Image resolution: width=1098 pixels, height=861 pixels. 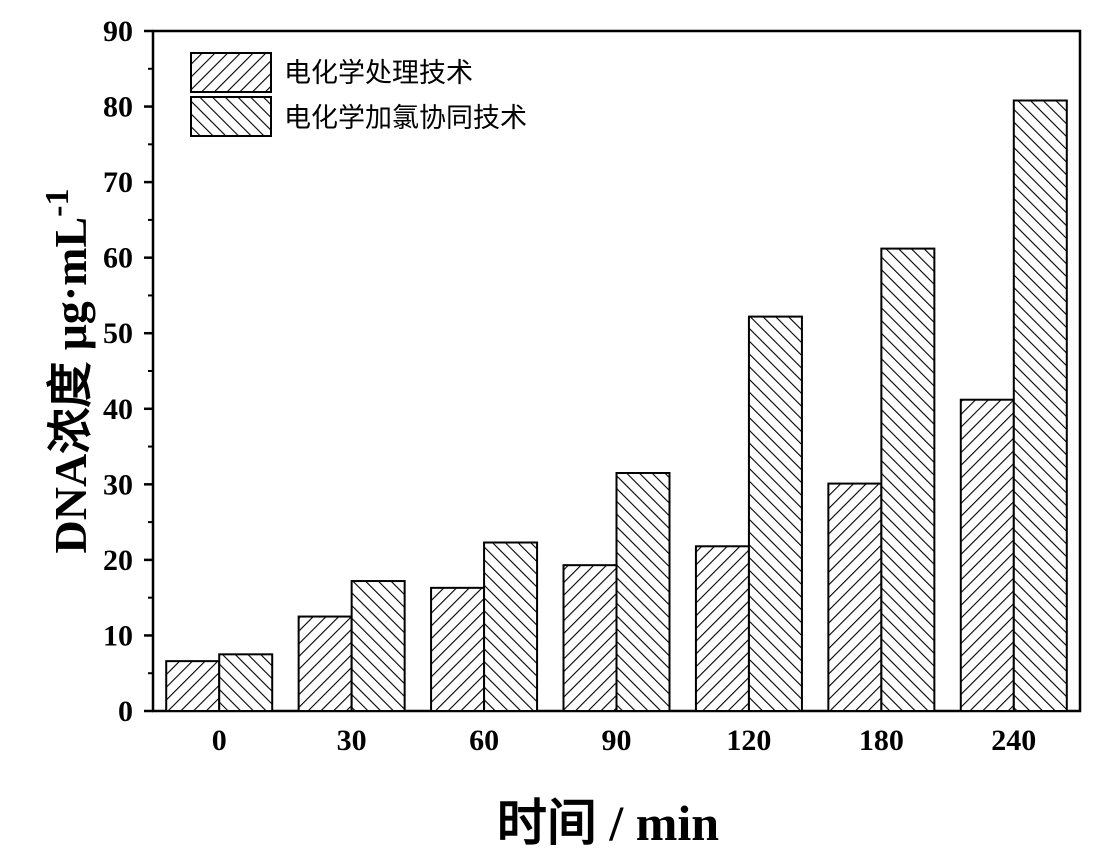 What do you see at coordinates (57, 203) in the screenshot?
I see `y-axis-title-superscript: -1` at bounding box center [57, 203].